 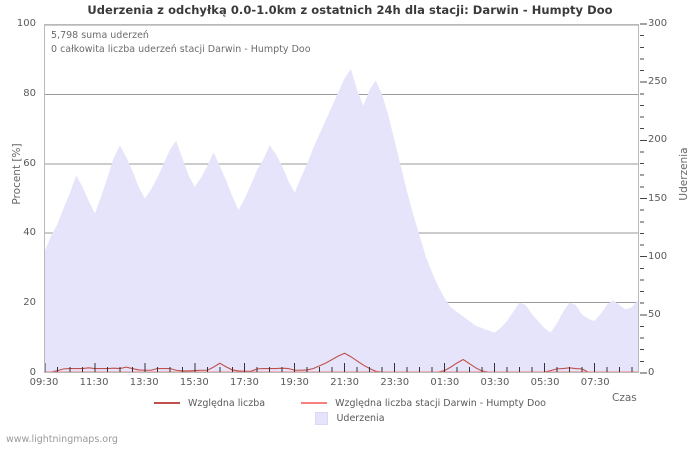 I want to click on y-axis-right-tick-label: 250, so click(x=658, y=82).